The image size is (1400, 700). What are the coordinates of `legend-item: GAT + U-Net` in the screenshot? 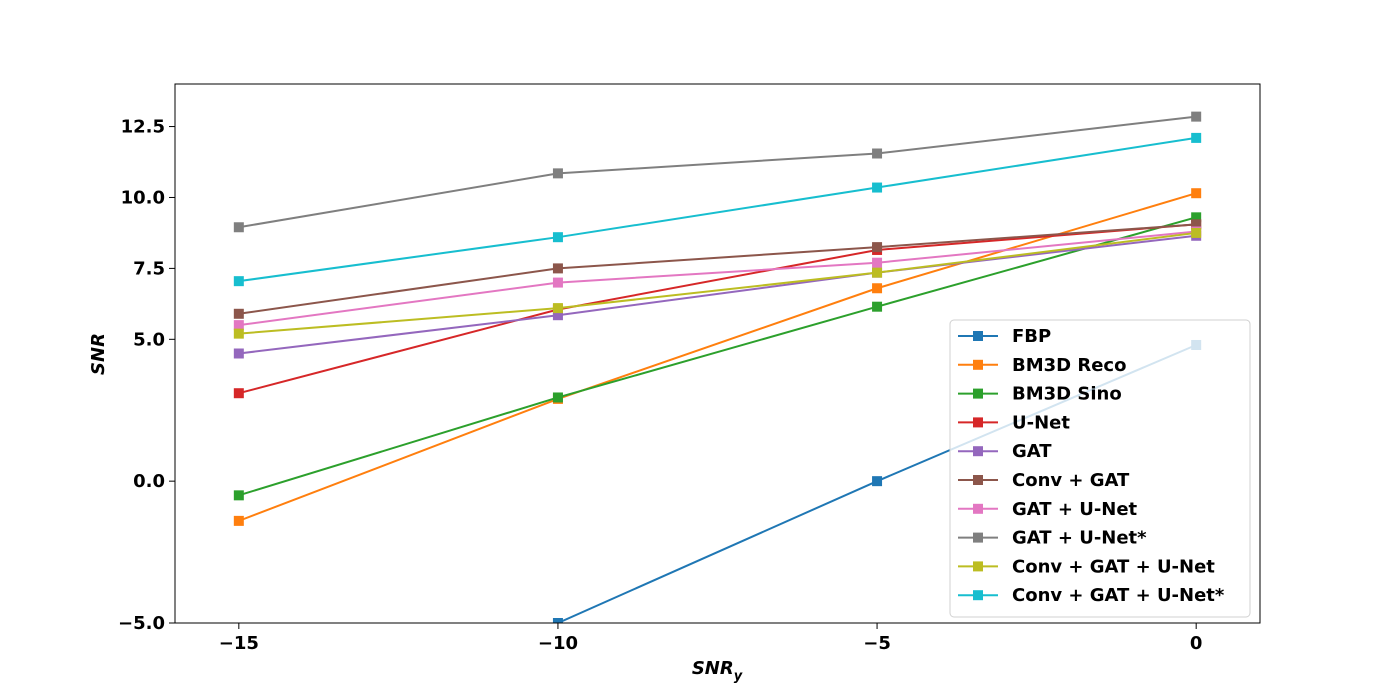 It's located at (1048, 509).